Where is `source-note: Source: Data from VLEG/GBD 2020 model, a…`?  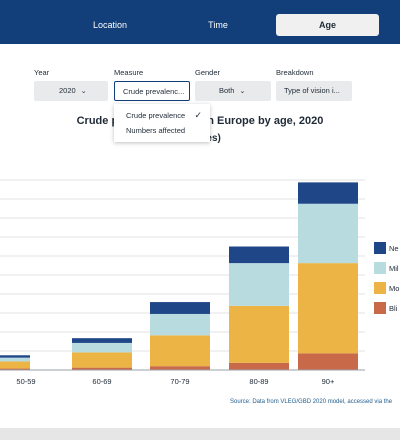
source-note: Source: Data from VLEG/GBD 2020 model, a… is located at coordinates (311, 402).